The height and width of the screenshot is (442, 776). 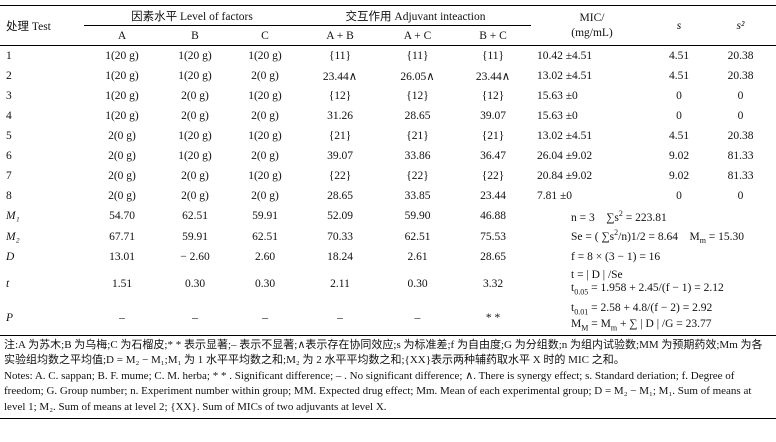 I want to click on header-cell: s, so click(x=679, y=25).